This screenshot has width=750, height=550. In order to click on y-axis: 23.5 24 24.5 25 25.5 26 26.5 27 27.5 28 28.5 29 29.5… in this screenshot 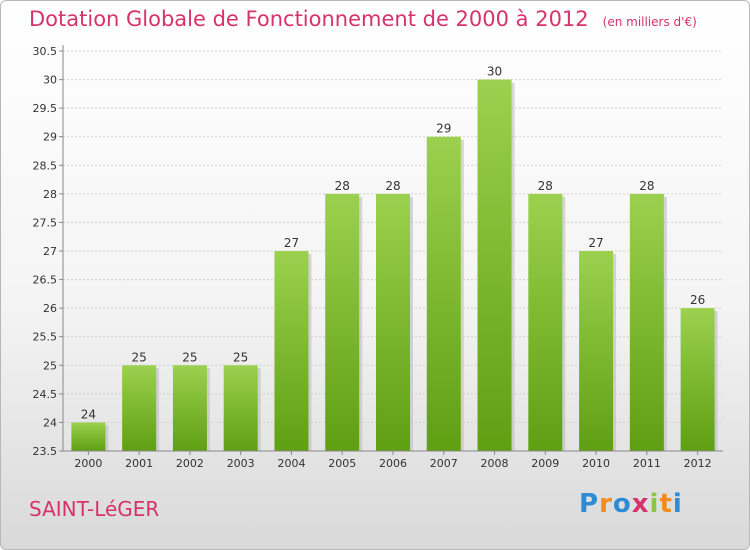, I will do `click(48, 251)`.